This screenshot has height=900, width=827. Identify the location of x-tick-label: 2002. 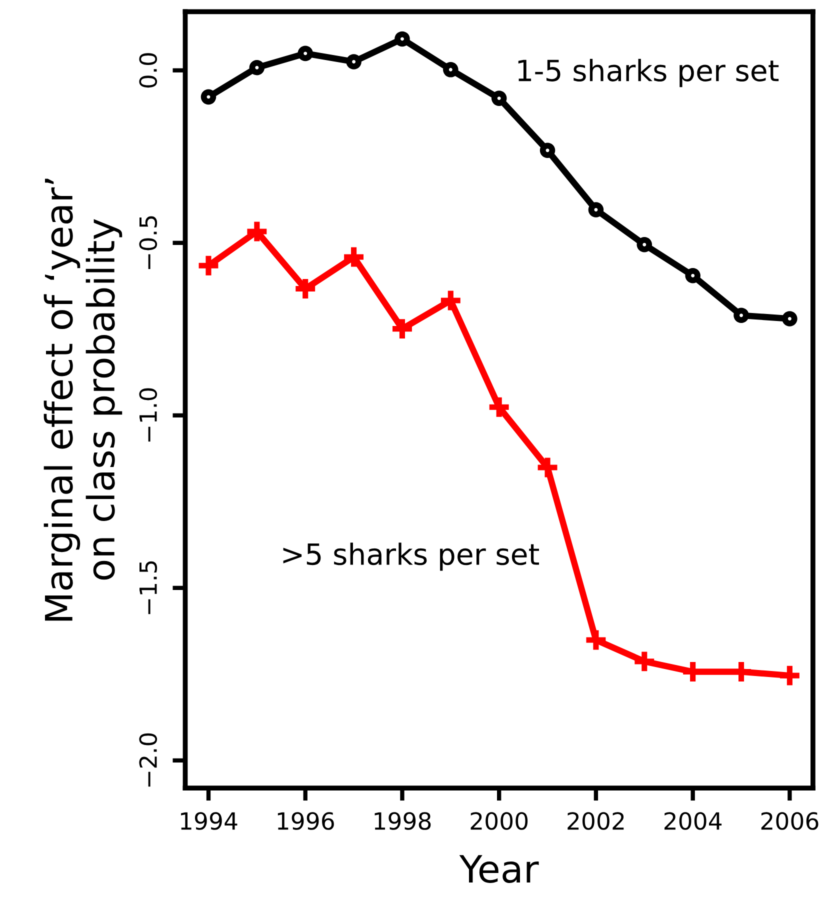
(596, 821).